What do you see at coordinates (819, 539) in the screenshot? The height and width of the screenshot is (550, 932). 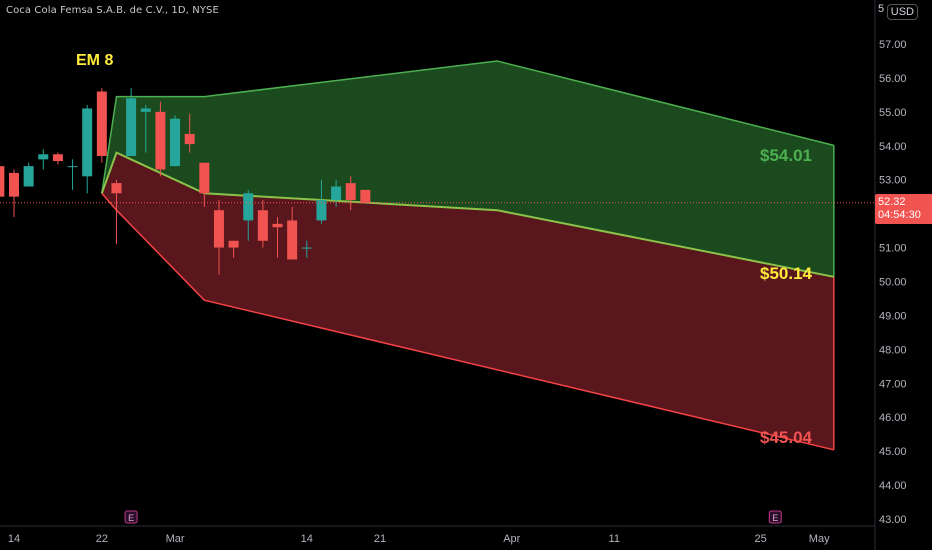 I see `x-tick-label: May` at bounding box center [819, 539].